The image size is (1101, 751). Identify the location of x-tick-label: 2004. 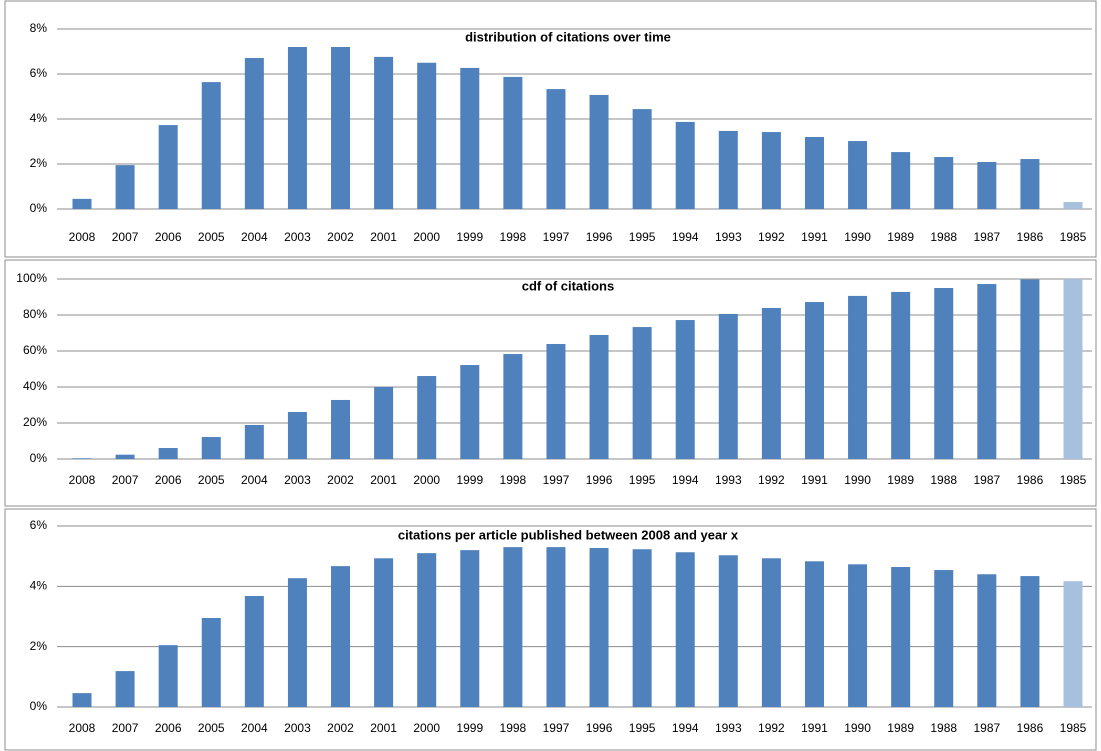
(254, 728).